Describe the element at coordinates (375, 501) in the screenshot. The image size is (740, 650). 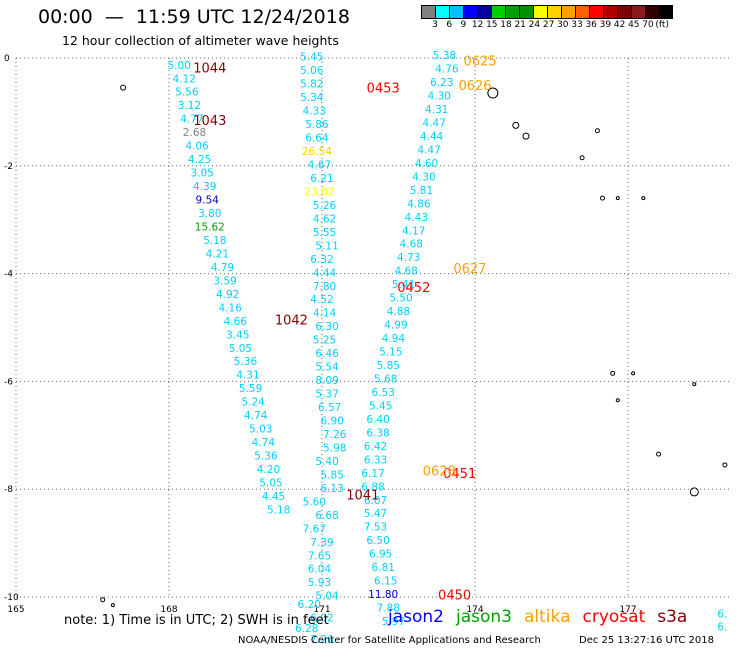
I see `swh-reading: 6.07` at that location.